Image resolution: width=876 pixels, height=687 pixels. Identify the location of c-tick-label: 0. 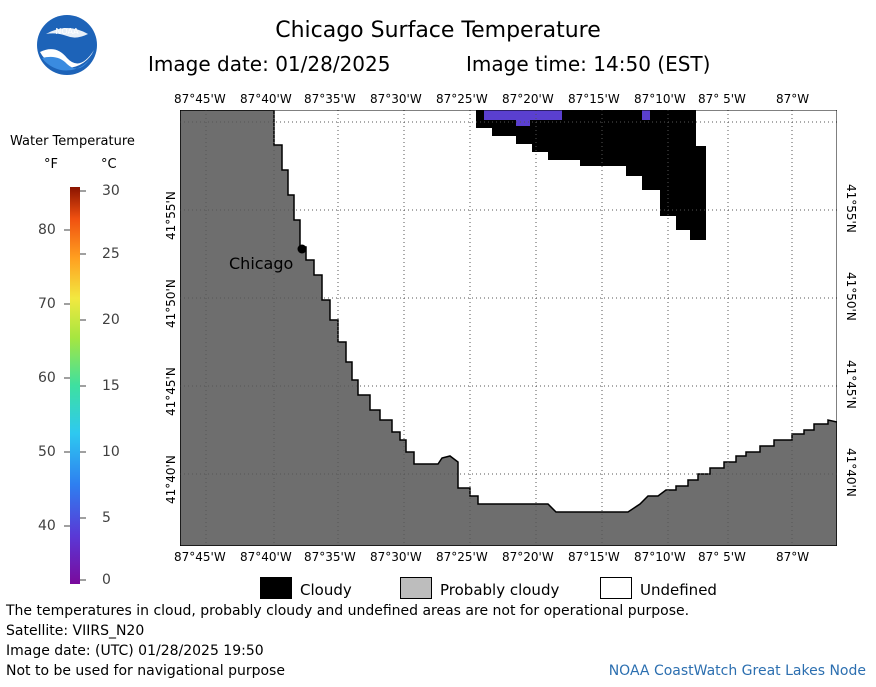
(106, 580).